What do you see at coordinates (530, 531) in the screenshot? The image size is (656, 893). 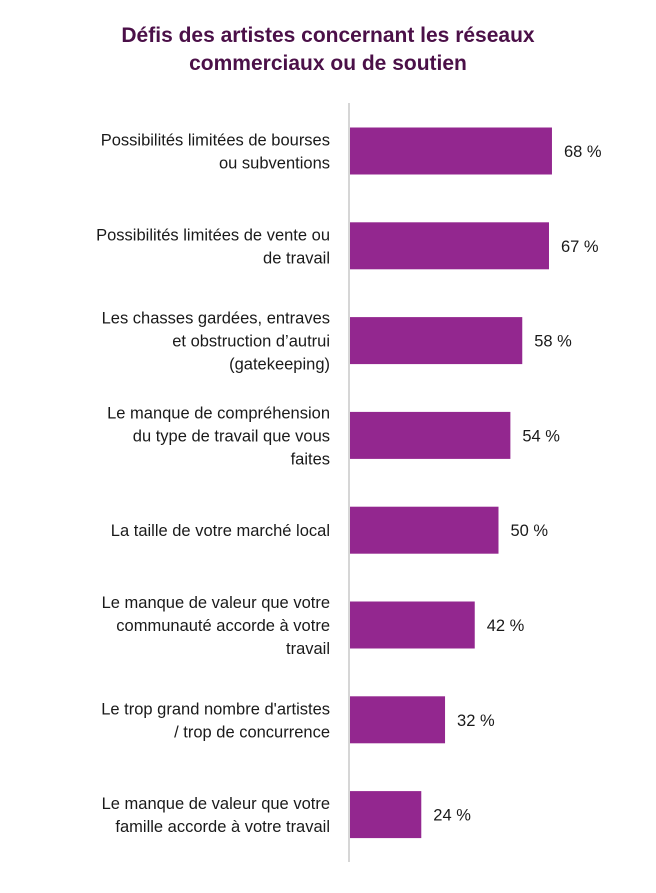 I see `bar-value-label-5: 50 %` at bounding box center [530, 531].